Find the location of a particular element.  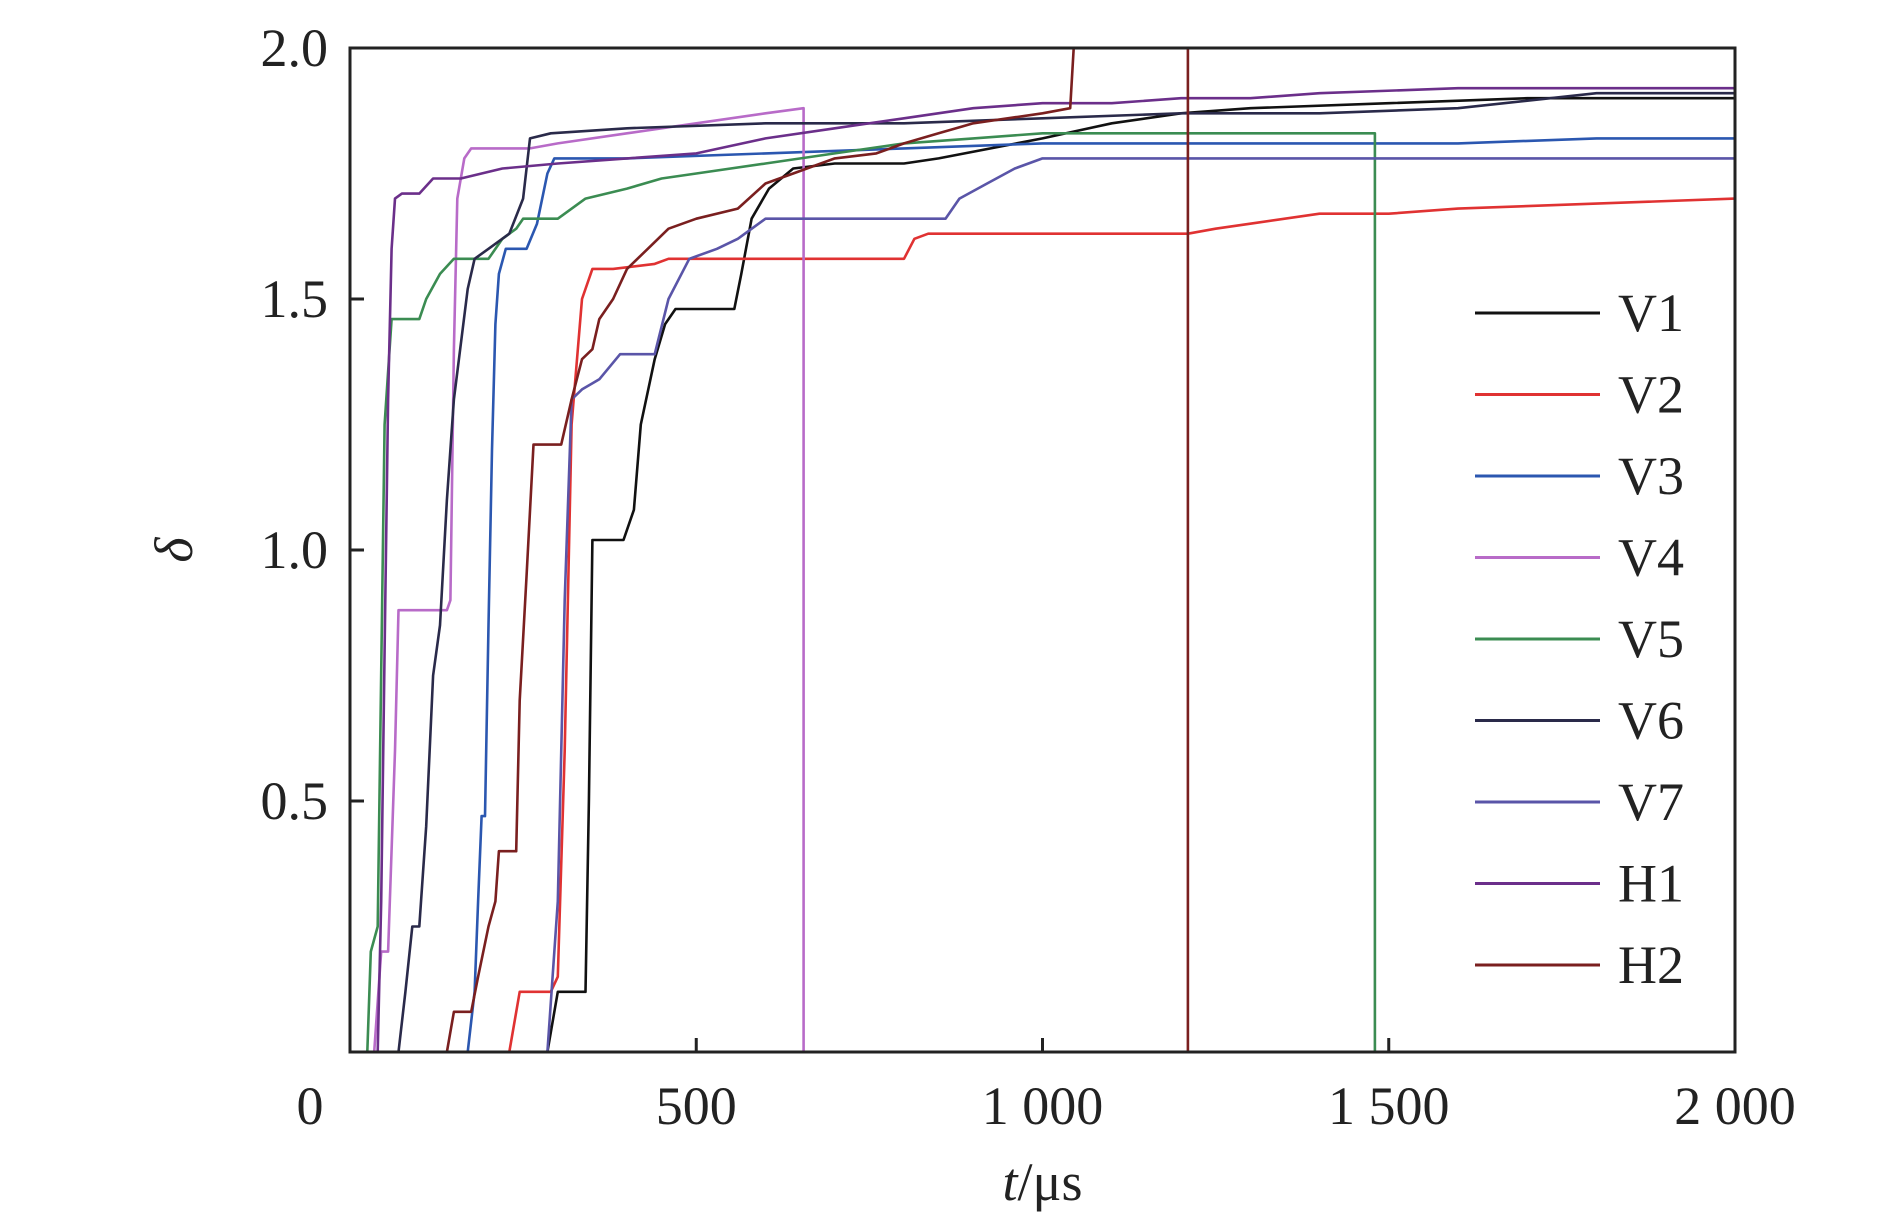

y-tick-label: 2.0 is located at coordinates (295, 48).